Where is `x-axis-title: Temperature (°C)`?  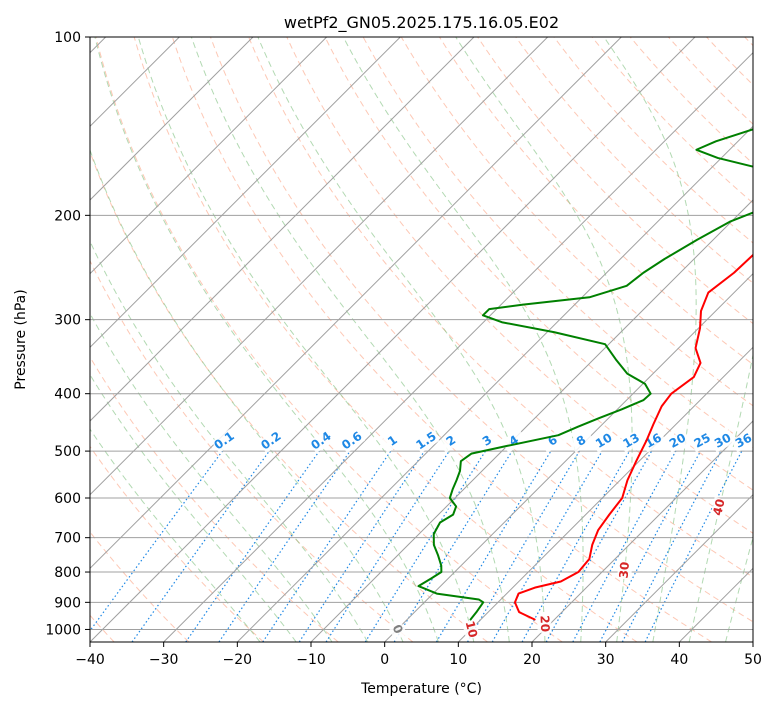 x-axis-title: Temperature (°C) is located at coordinates (421, 689).